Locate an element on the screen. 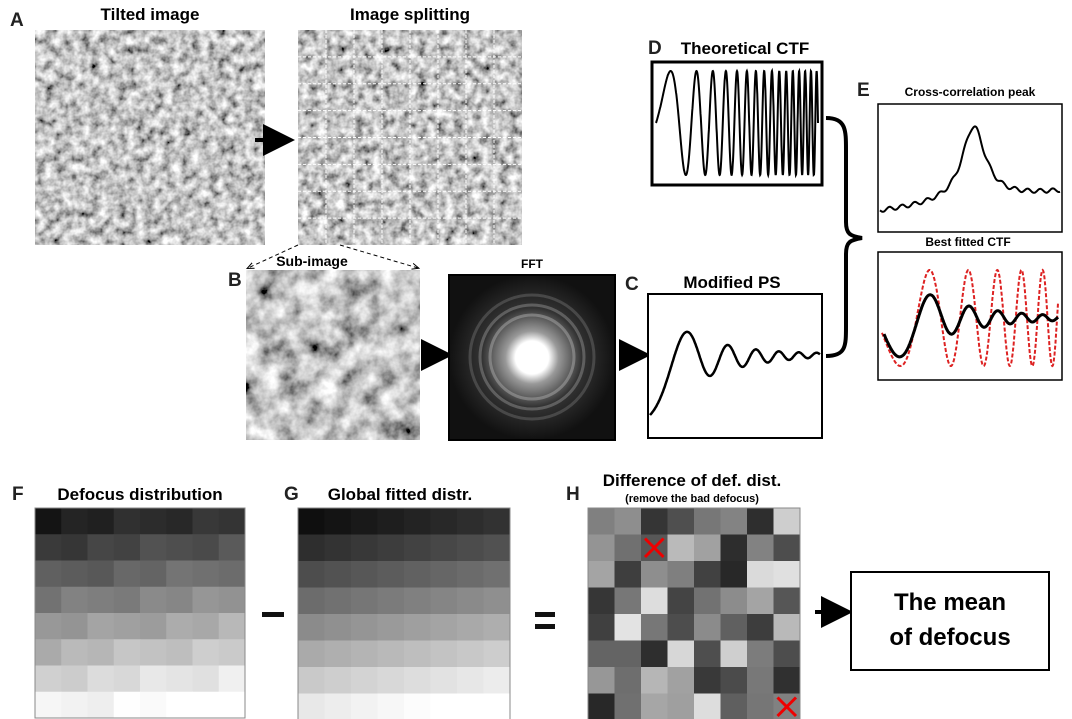  ps-curve is located at coordinates (735, 373).